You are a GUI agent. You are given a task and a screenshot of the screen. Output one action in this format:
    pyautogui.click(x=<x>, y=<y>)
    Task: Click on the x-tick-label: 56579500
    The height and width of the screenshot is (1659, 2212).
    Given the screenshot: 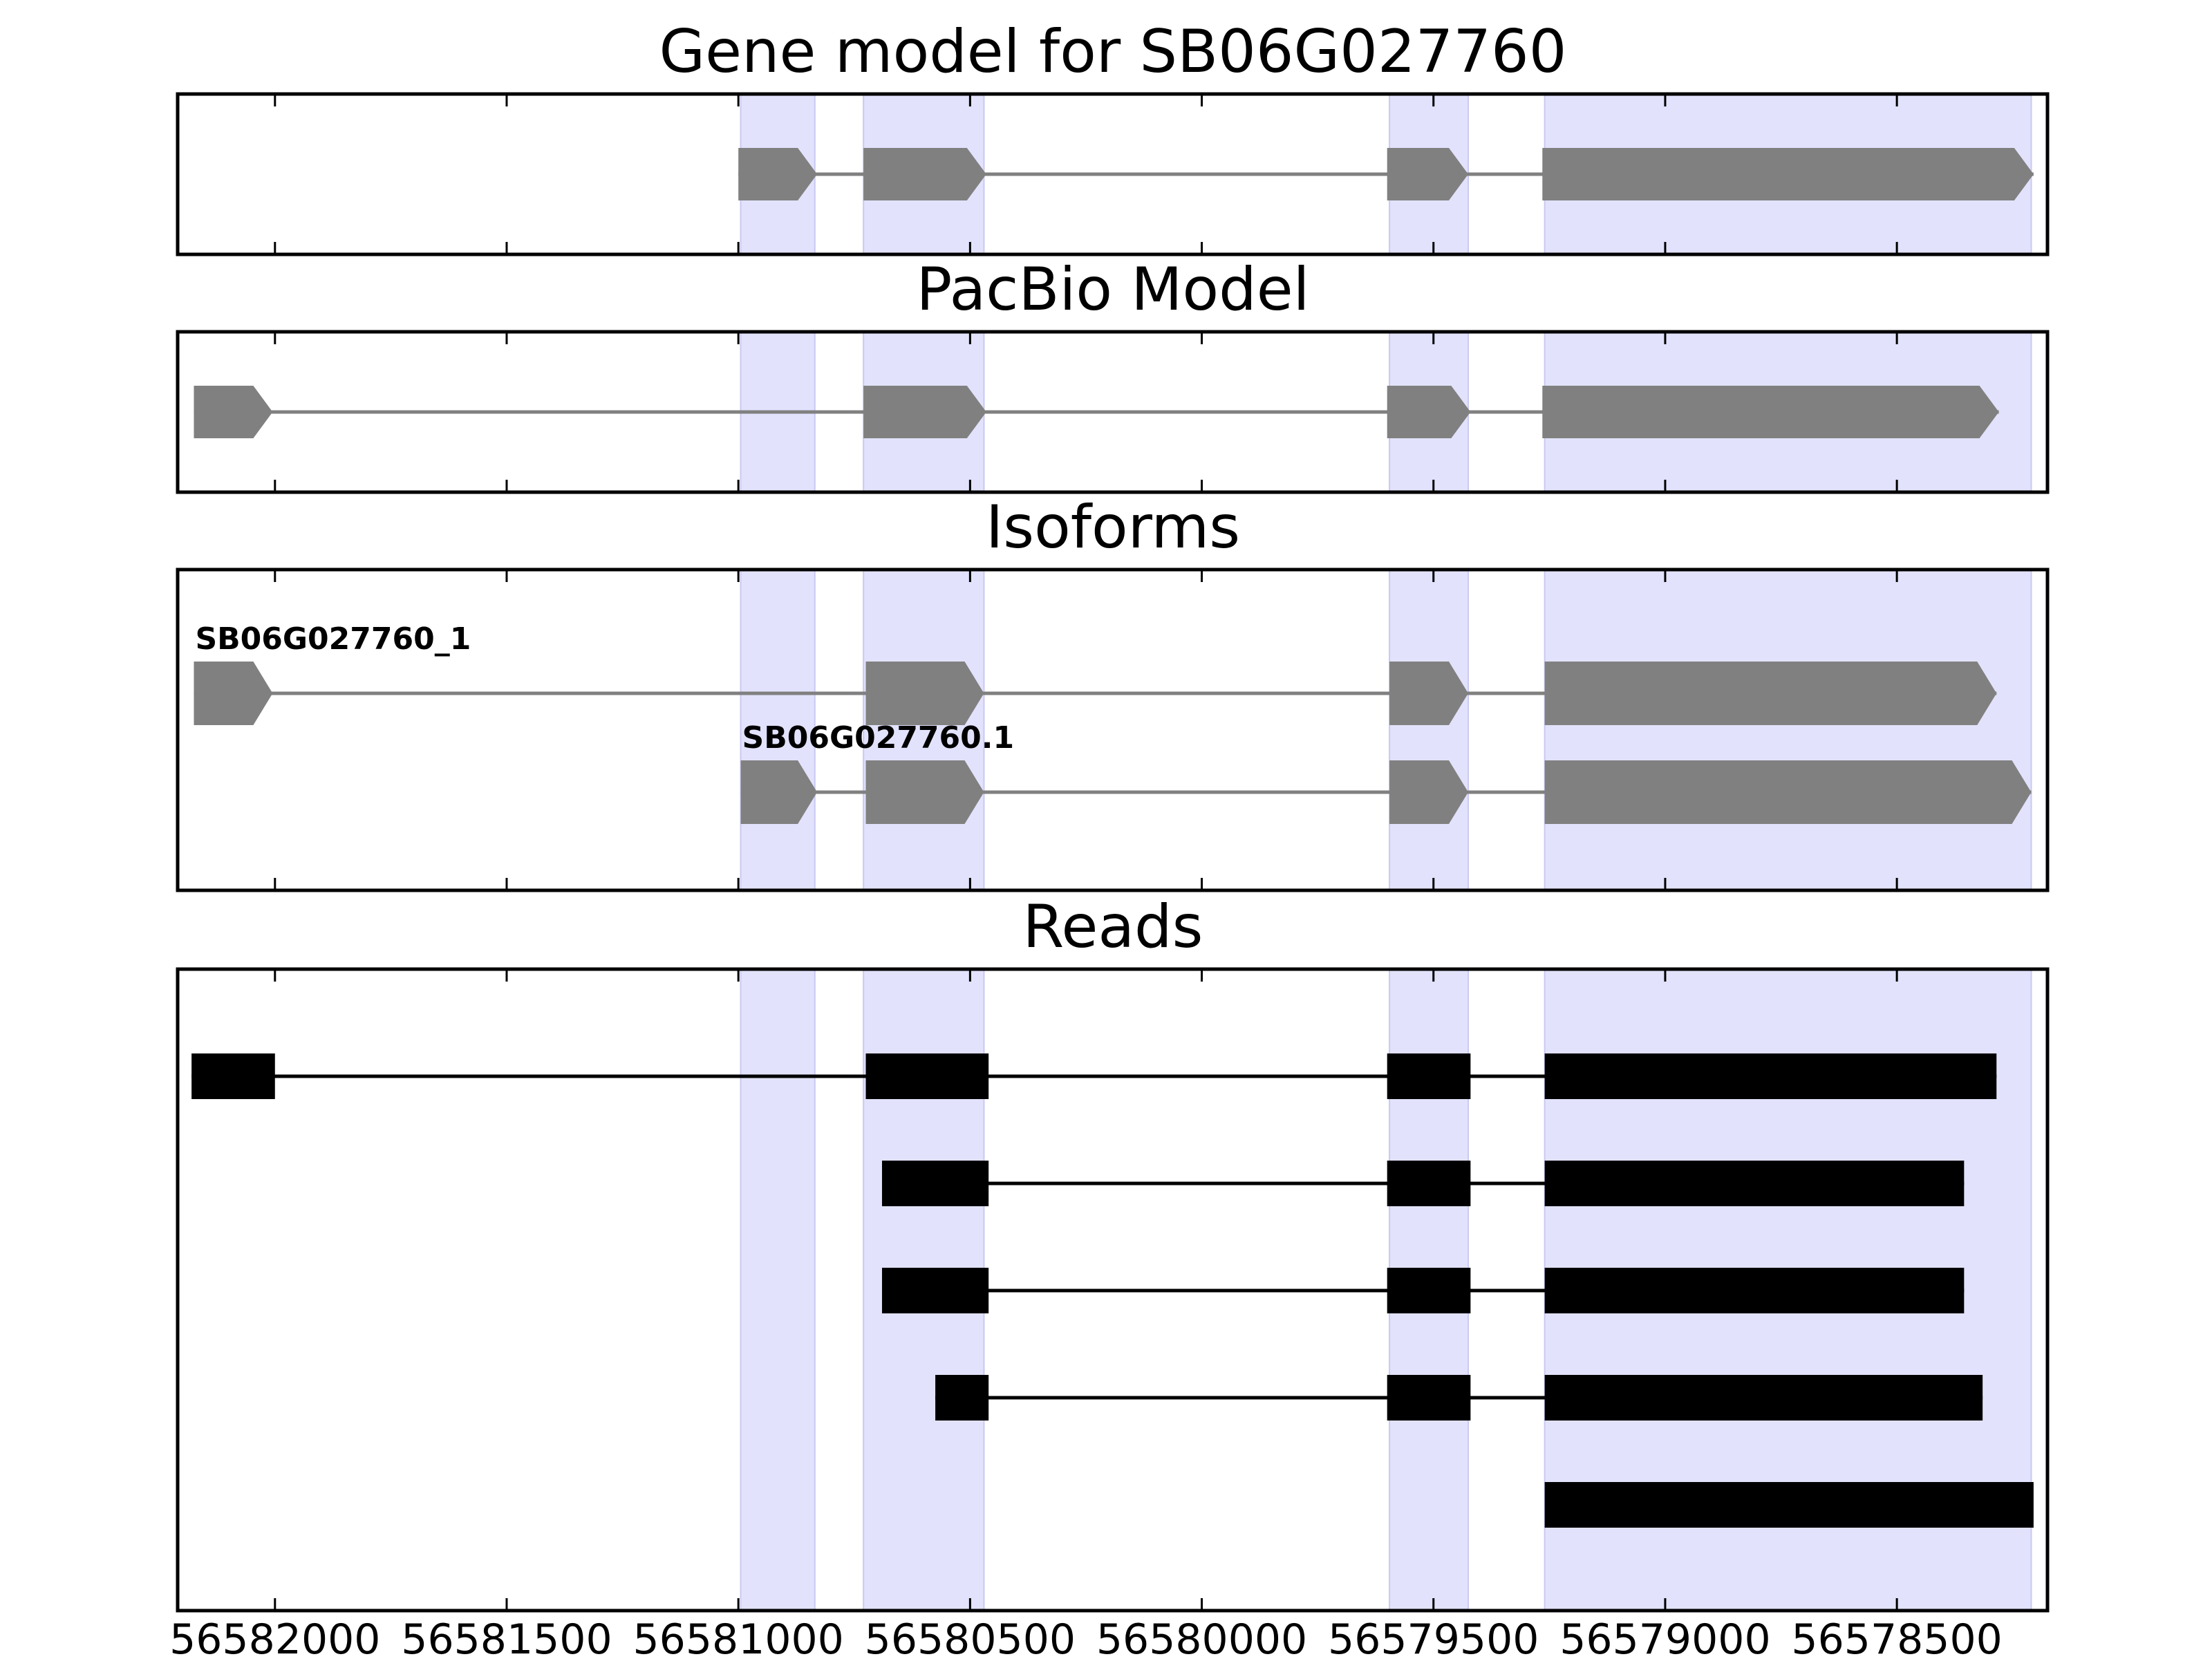 What is the action you would take?
    pyautogui.click(x=1433, y=1637)
    